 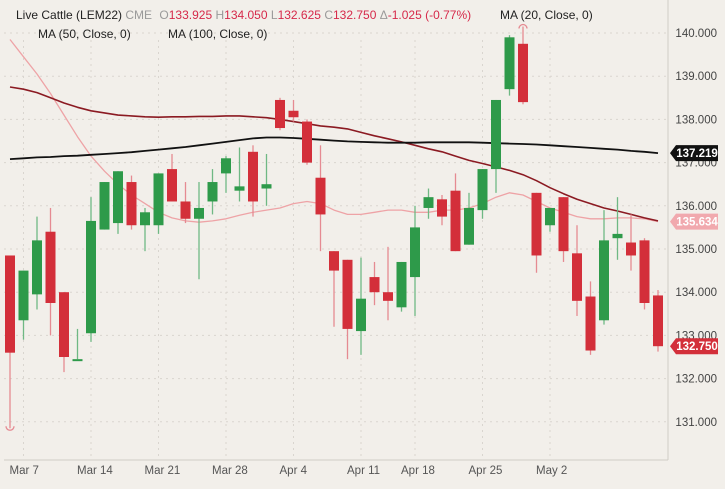 I want to click on ma50-legend: MA (50, Close, 0), so click(x=84, y=34).